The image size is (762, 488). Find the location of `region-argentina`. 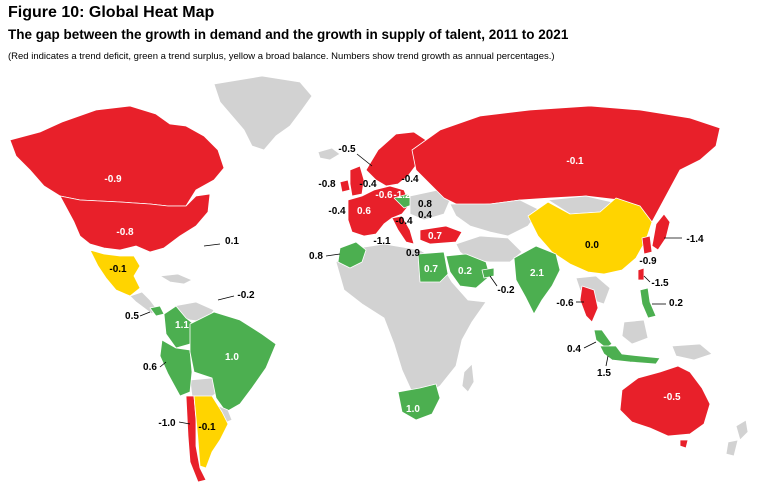

region-argentina is located at coordinates (211, 432).